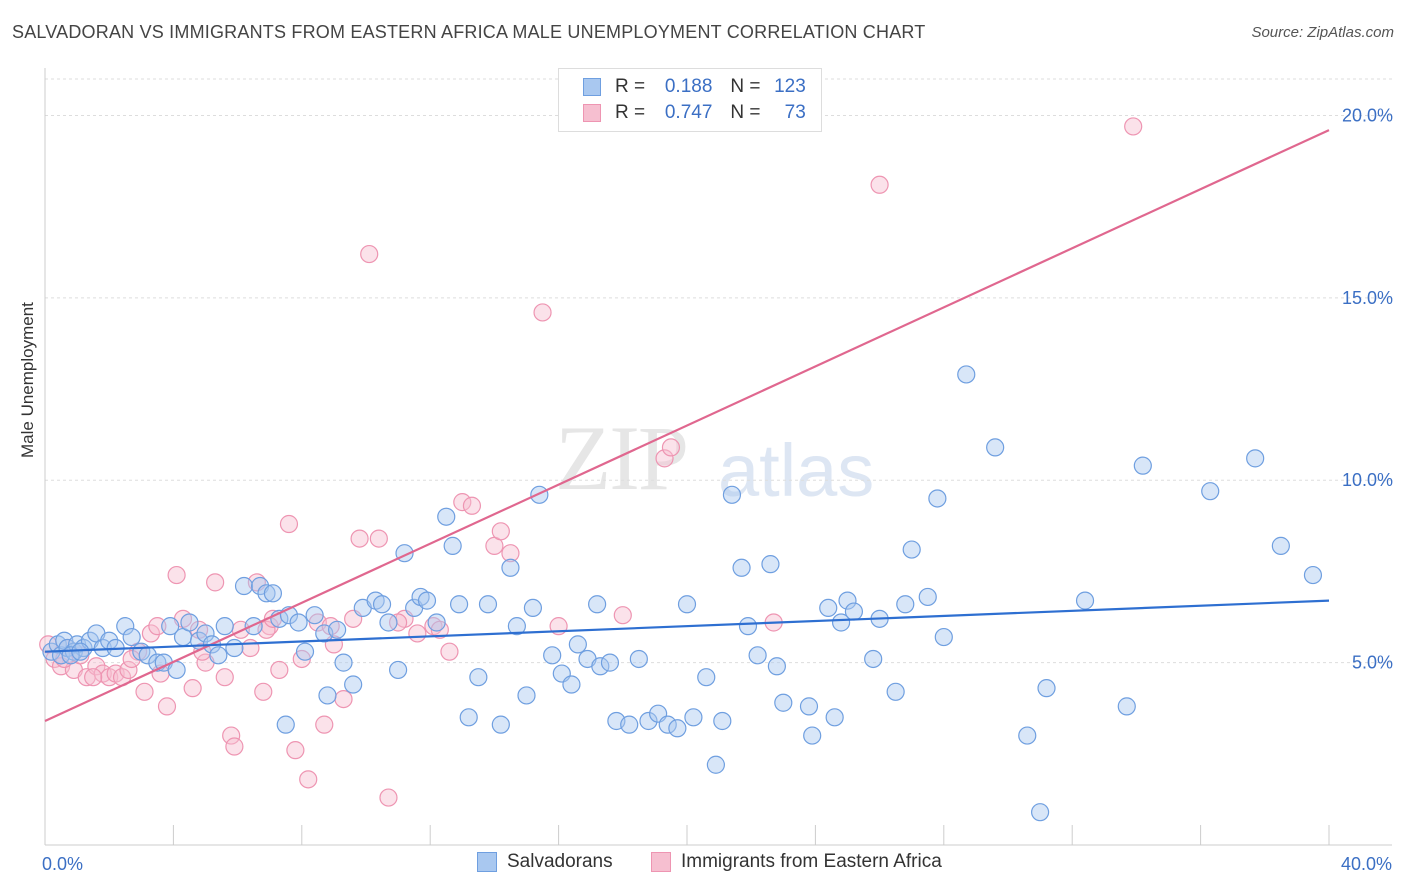 The height and width of the screenshot is (892, 1406). I want to click on x-tick-label: 40.0%, so click(1366, 864).